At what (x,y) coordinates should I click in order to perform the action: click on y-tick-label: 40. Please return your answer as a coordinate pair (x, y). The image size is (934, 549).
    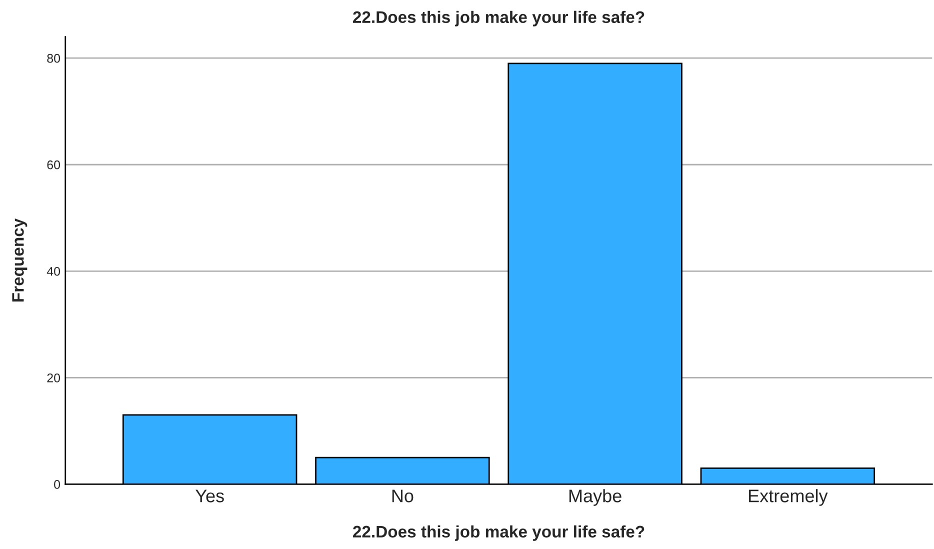
    Looking at the image, I should click on (53, 271).